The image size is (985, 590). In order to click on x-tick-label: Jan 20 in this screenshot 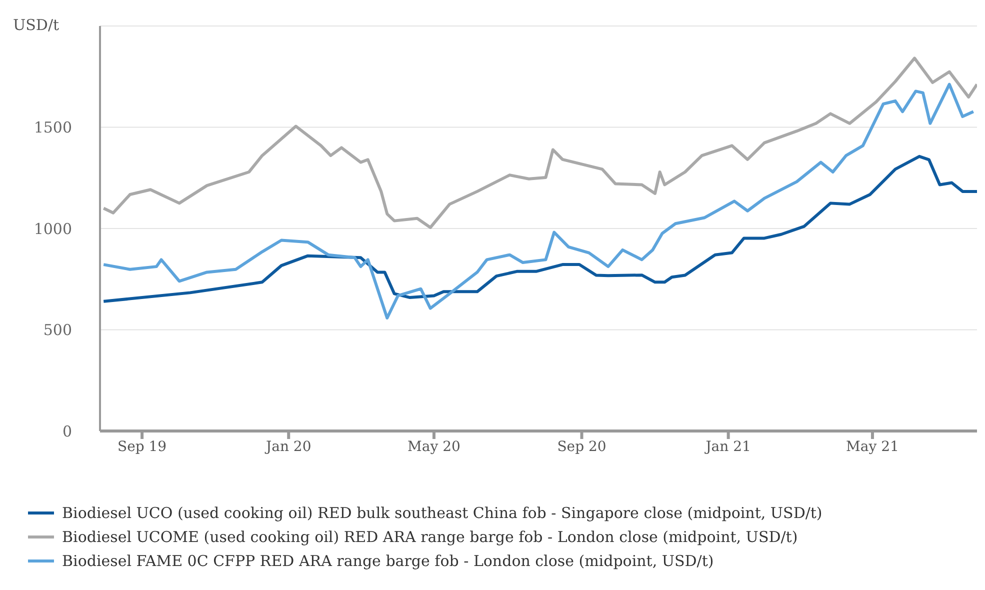, I will do `click(288, 446)`.